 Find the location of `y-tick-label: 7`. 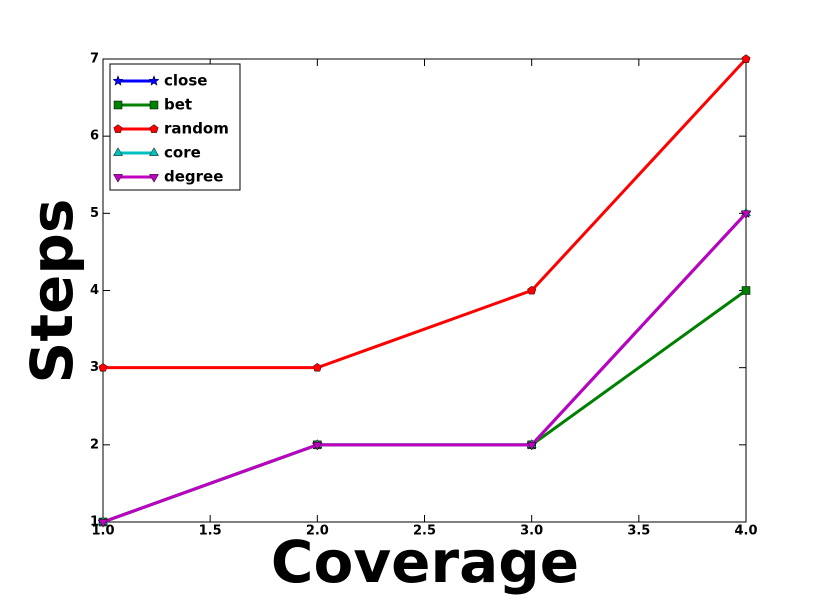

y-tick-label: 7 is located at coordinates (94, 59).